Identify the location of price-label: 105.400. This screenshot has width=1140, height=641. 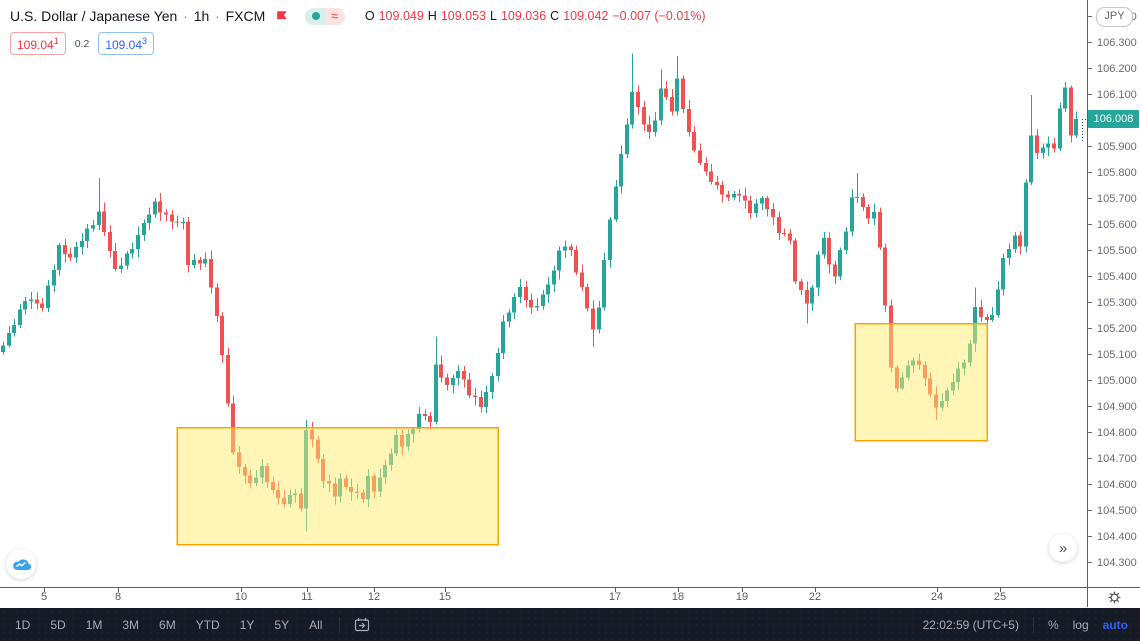
(1117, 276).